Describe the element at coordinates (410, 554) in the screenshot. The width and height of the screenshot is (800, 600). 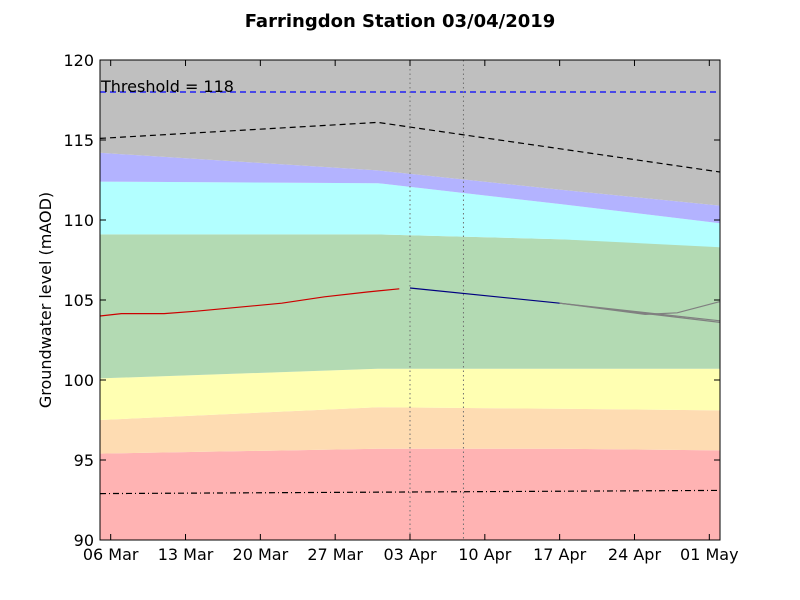
I see `x-tick-label-4: 03 Apr` at that location.